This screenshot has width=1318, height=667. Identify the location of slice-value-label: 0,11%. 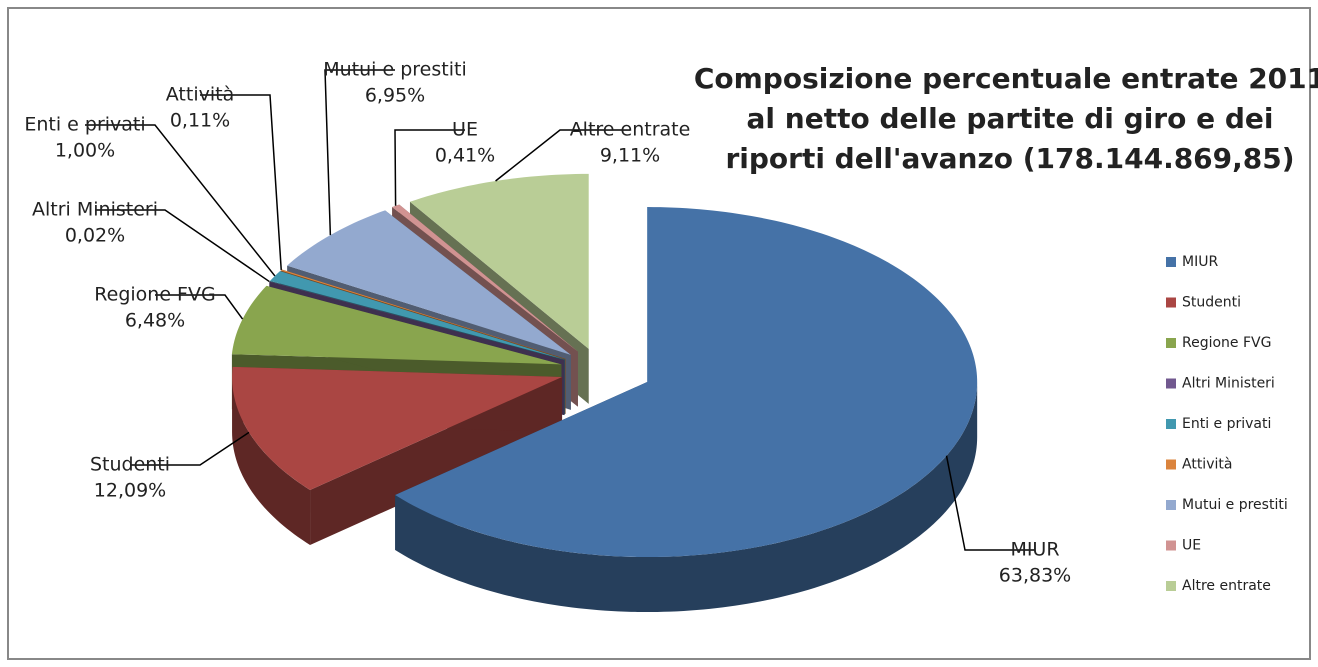
(200, 121).